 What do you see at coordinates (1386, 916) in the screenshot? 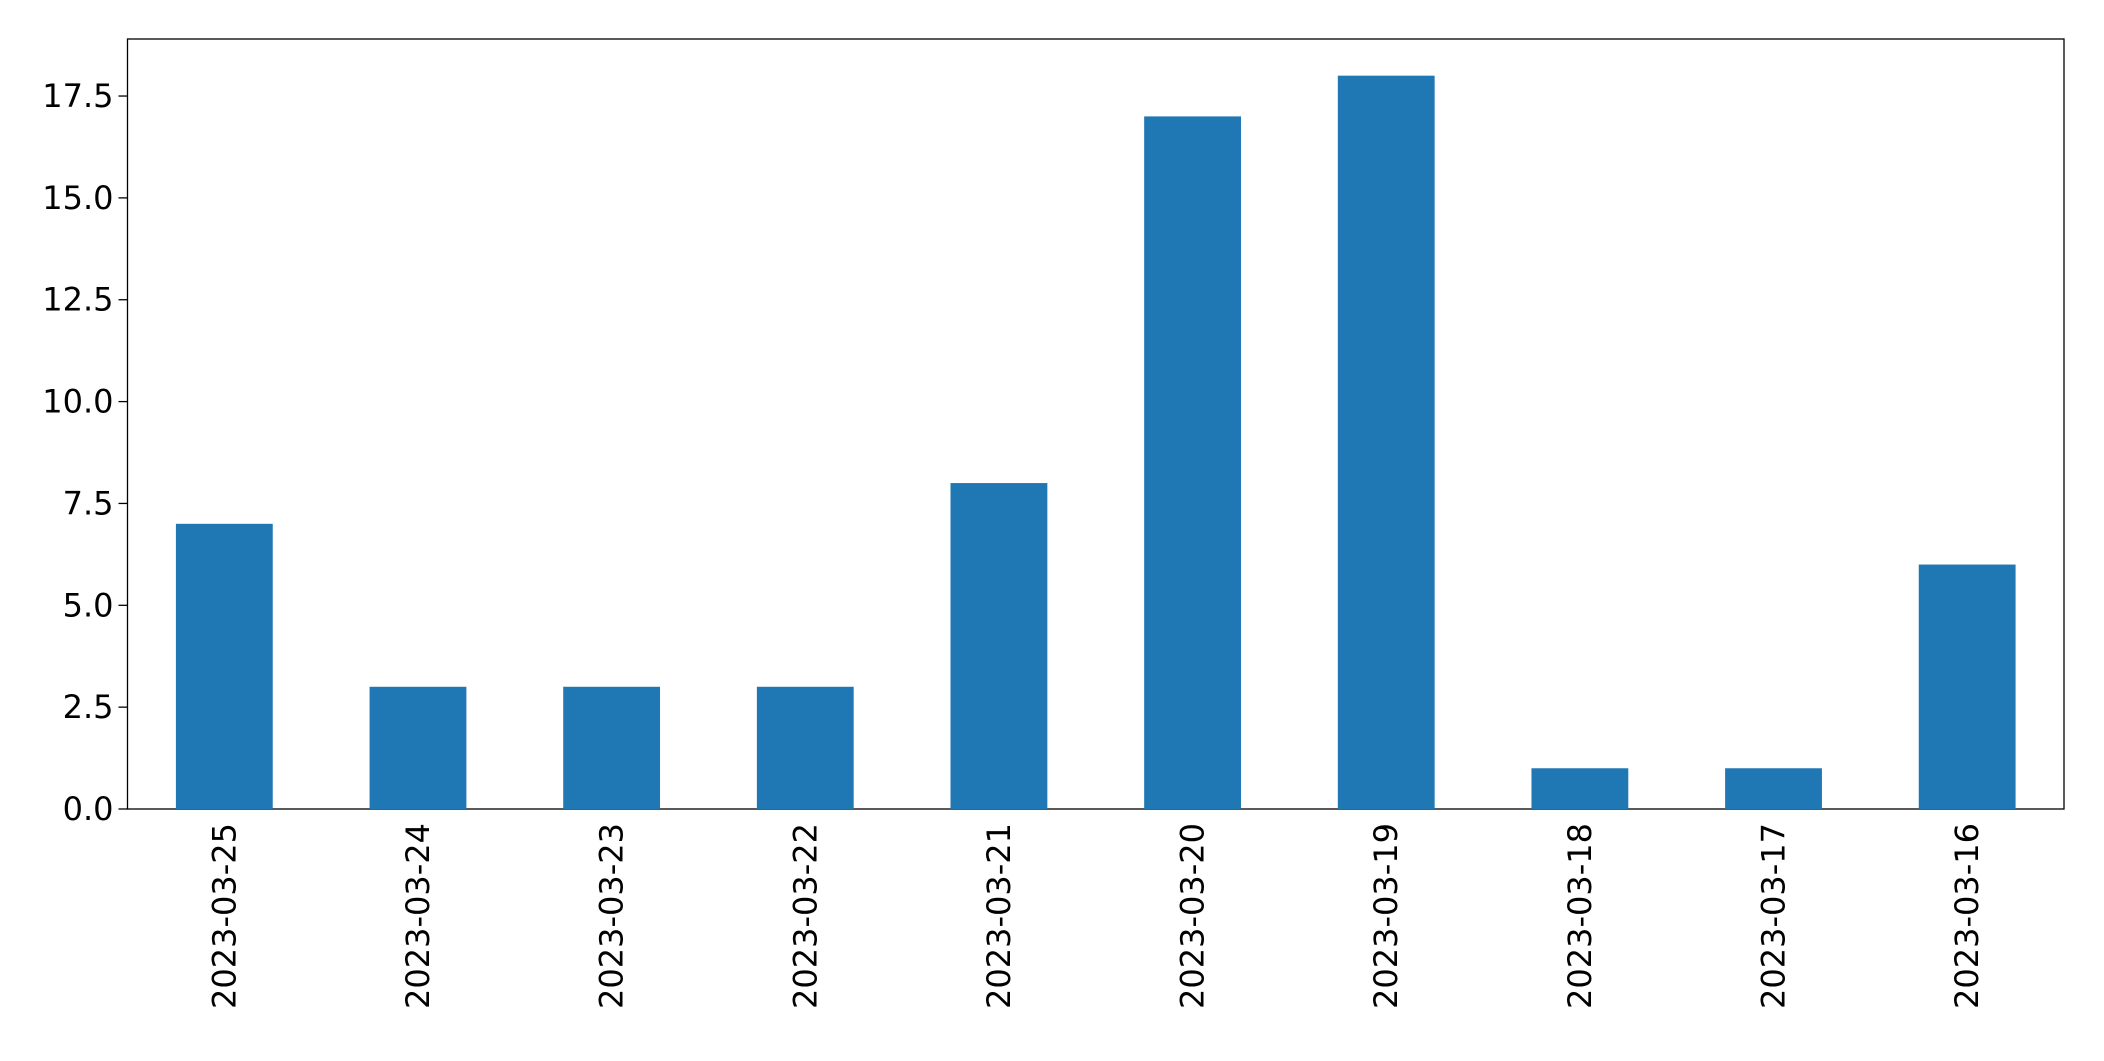
I see `x-tick-label: 2023-03-19` at bounding box center [1386, 916].